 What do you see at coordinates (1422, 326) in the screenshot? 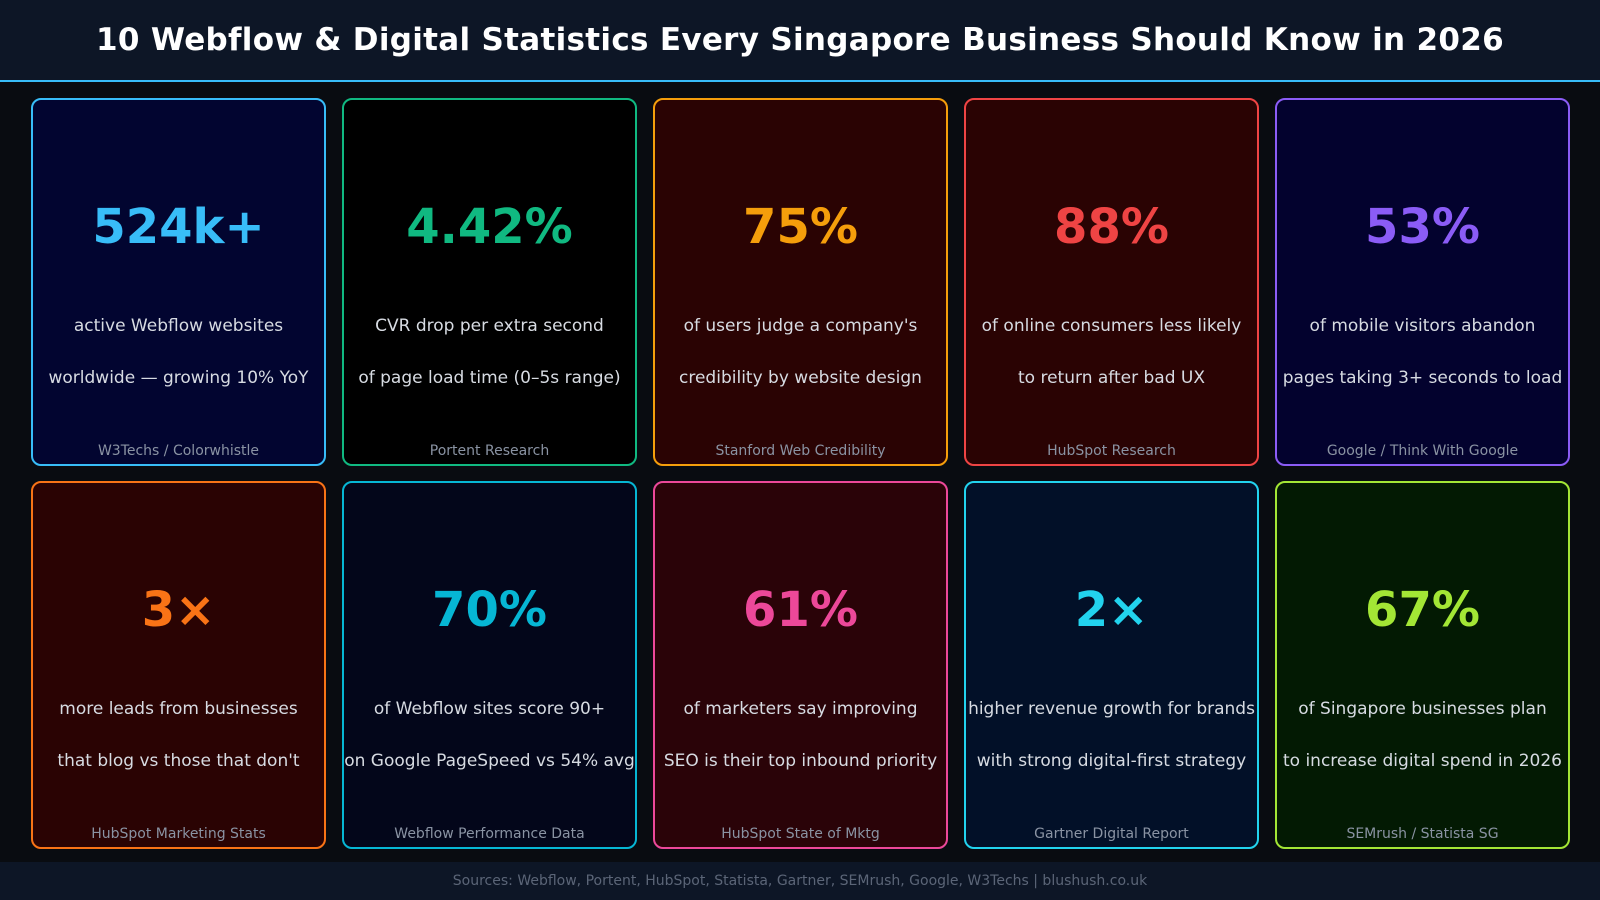
I see `stat-description-line-1: of mobile visitors abandon` at bounding box center [1422, 326].